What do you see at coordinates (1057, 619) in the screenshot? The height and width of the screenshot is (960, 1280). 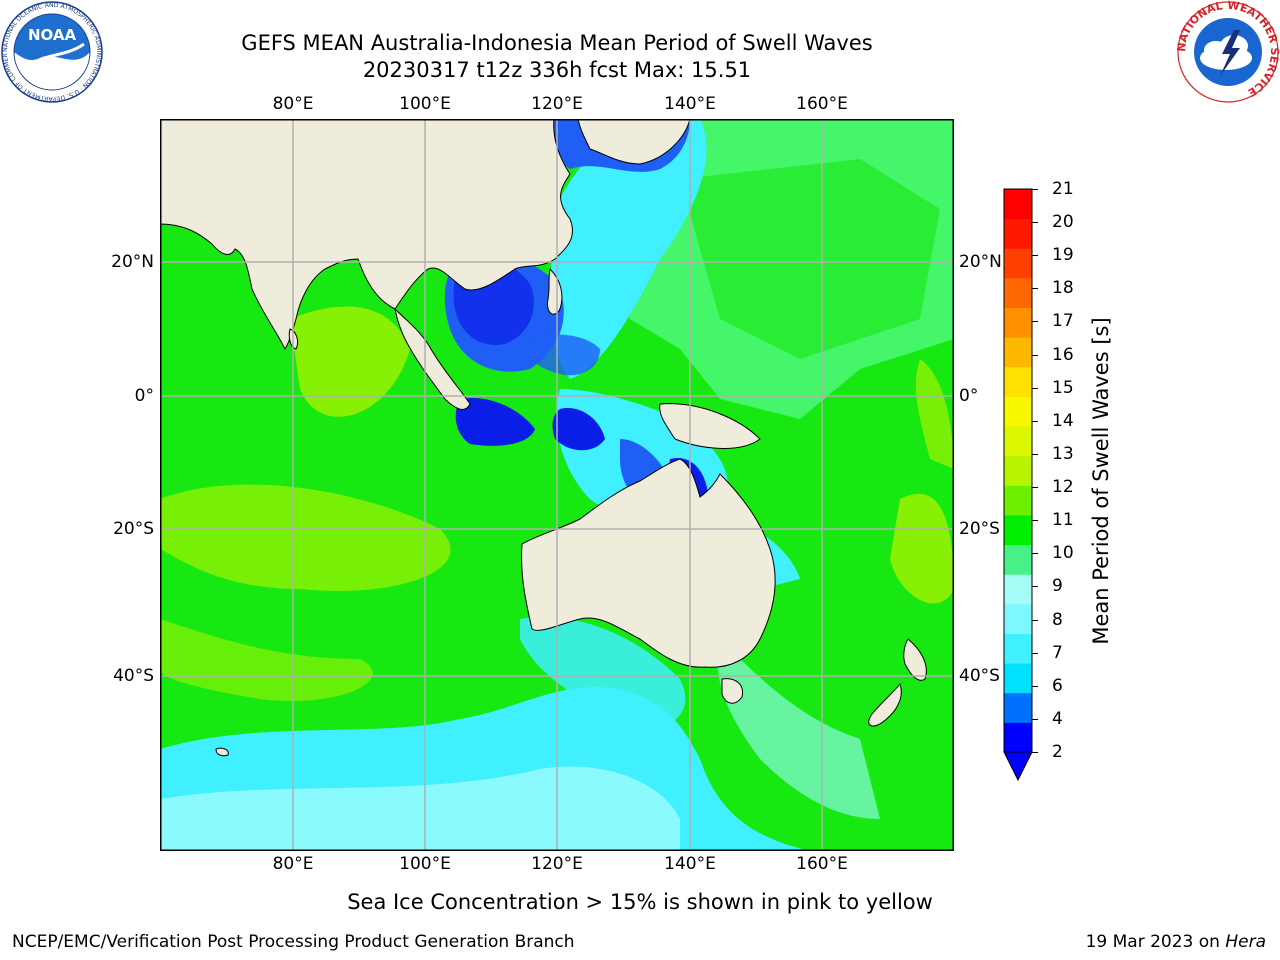 I see `colorbar-tick-label: 8` at bounding box center [1057, 619].